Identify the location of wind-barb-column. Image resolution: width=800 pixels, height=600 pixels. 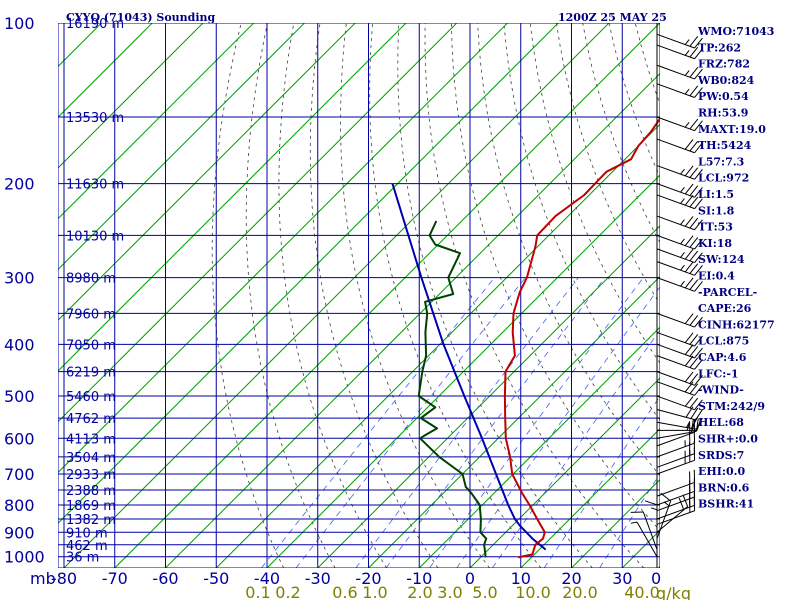
(667, 295).